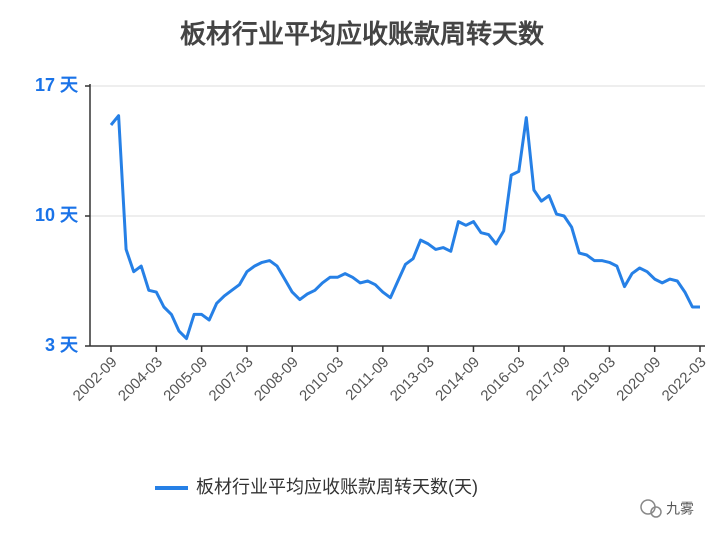 Image resolution: width=724 pixels, height=540 pixels. I want to click on x-tick-label: 2010-03, so click(321, 379).